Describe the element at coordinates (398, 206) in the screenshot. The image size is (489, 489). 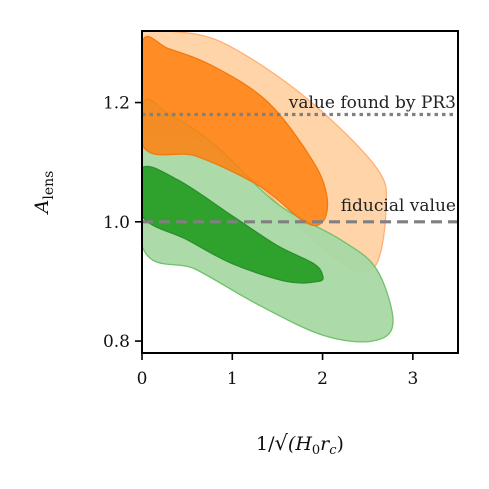
I see `annotation-fiducial: fiducial value` at that location.